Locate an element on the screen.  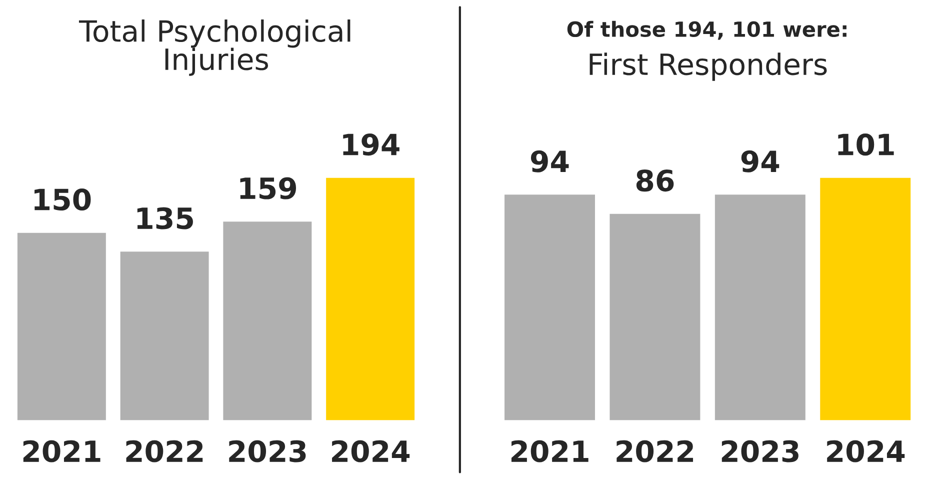
data-label: 86 is located at coordinates (655, 181).